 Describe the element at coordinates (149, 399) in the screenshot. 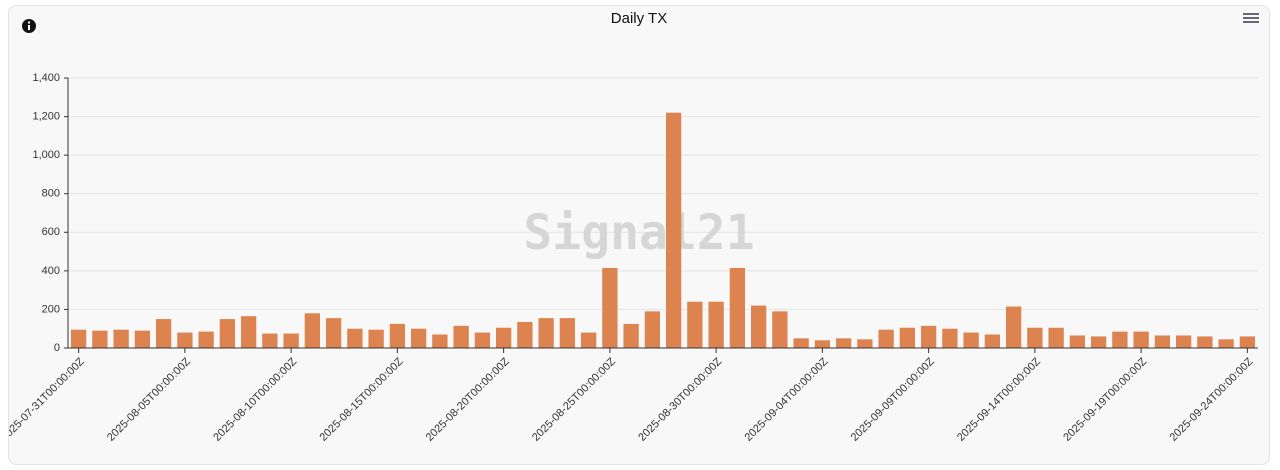

I see `x-tick-label: 2025-08-05T00:00:00Z` at that location.